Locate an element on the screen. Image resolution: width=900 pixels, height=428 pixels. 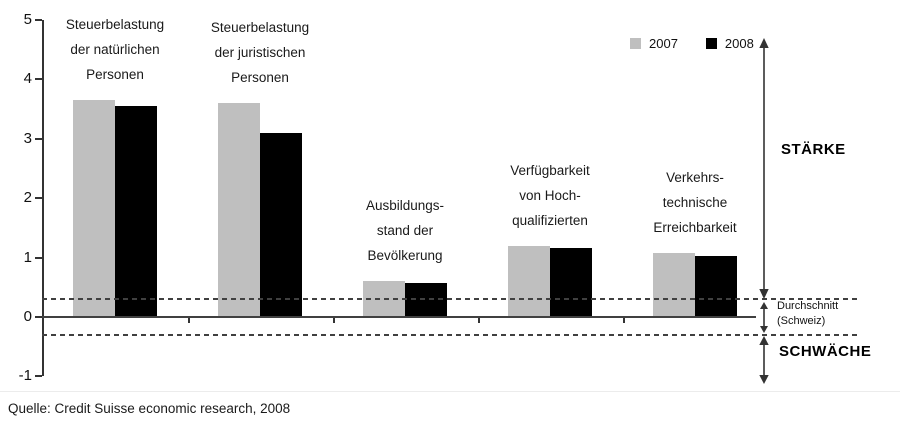
category-label-line: Verfügbarkeit is located at coordinates (550, 170).